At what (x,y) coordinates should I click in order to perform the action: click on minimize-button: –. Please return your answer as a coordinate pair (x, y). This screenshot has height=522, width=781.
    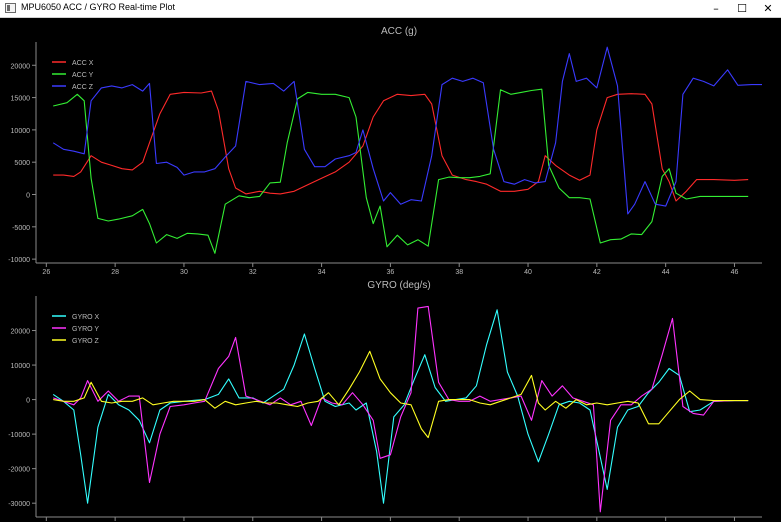
    Looking at the image, I should click on (716, 8).